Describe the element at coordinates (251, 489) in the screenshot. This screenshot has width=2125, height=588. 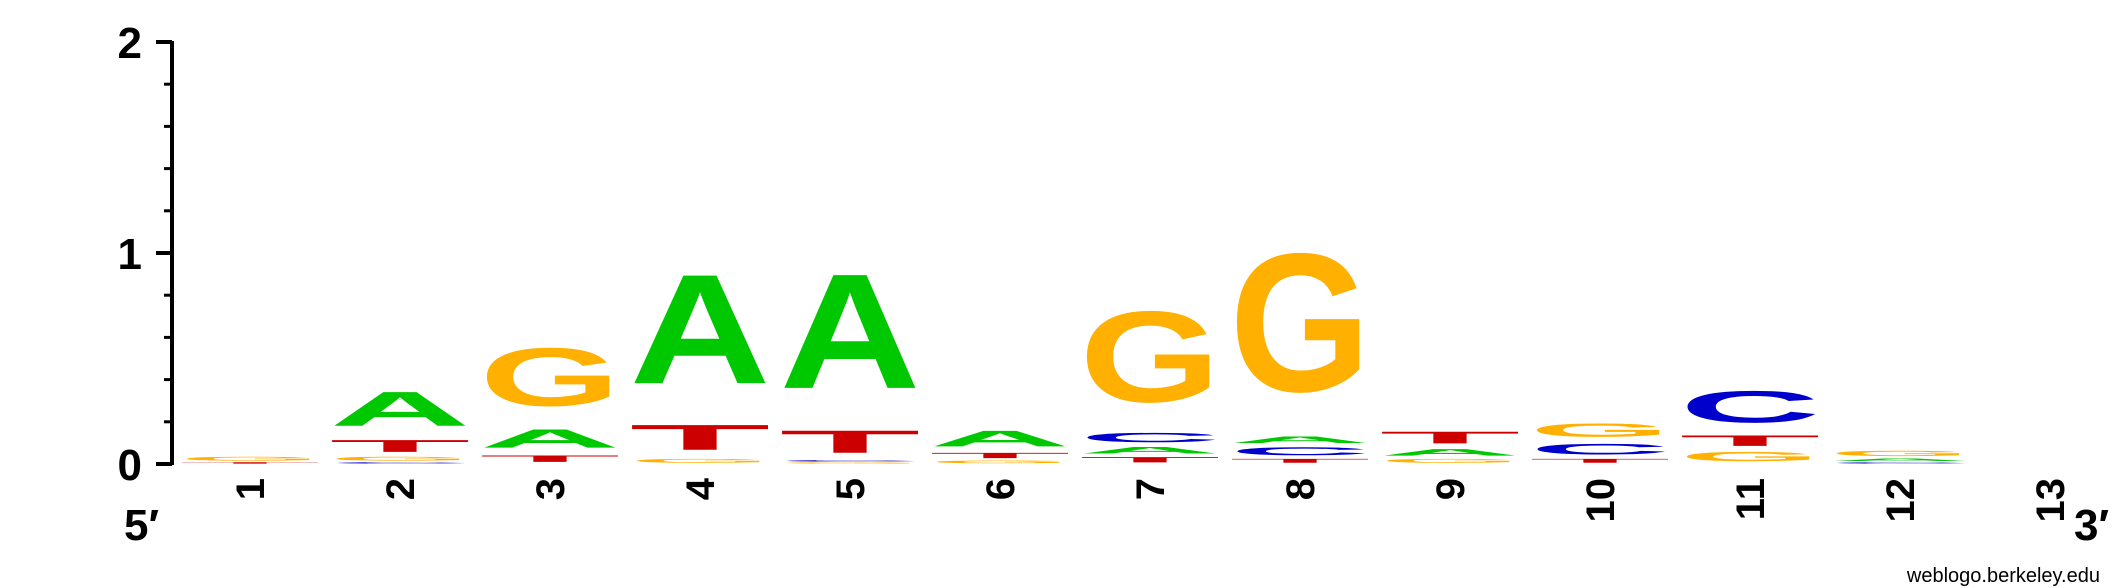
I see `x-tick-label: 1` at that location.